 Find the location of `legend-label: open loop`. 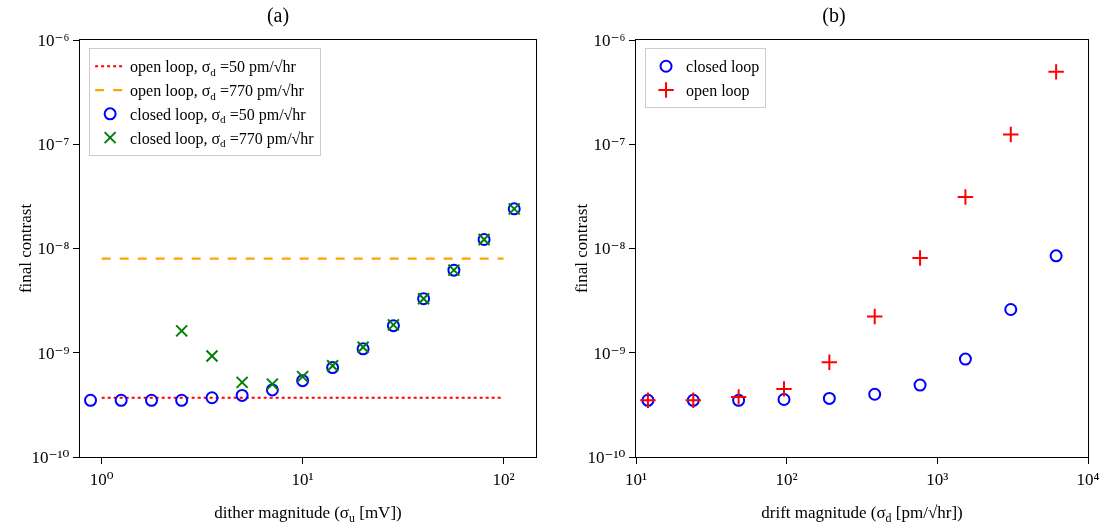

legend-label: open loop is located at coordinates (718, 91).